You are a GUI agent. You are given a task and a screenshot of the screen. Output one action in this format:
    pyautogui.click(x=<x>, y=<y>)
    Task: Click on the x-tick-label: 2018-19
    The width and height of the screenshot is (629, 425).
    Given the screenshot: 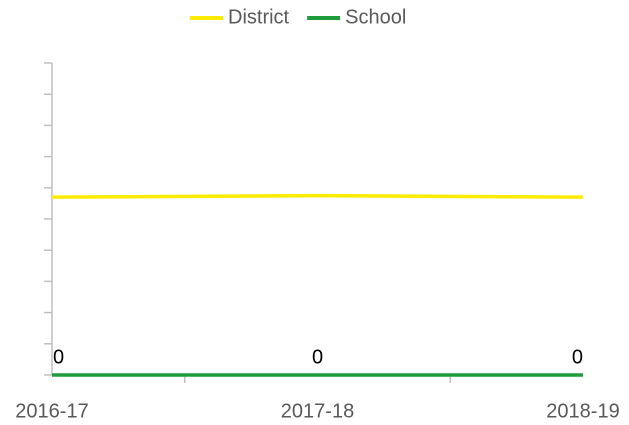 What is the action you would take?
    pyautogui.click(x=582, y=411)
    